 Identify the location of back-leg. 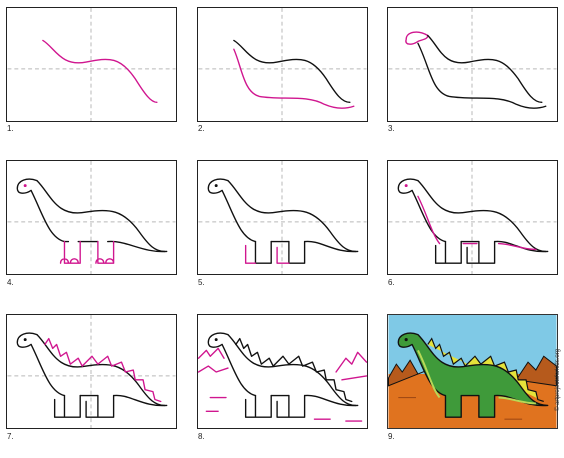
(105, 252).